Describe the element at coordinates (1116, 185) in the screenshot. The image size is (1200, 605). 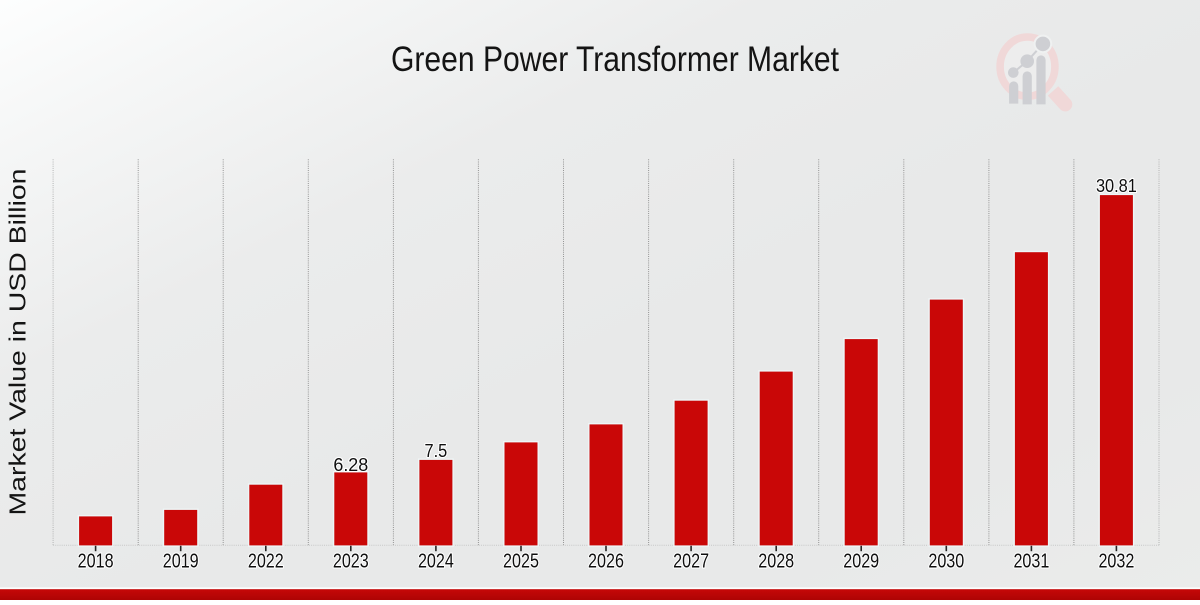
I see `svg-text: 30.81` at that location.